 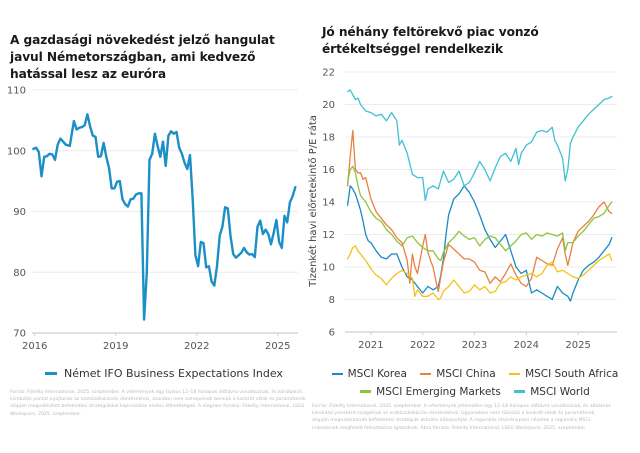 I want to click on legend-item-msci-world: MSCI World, so click(x=552, y=392).